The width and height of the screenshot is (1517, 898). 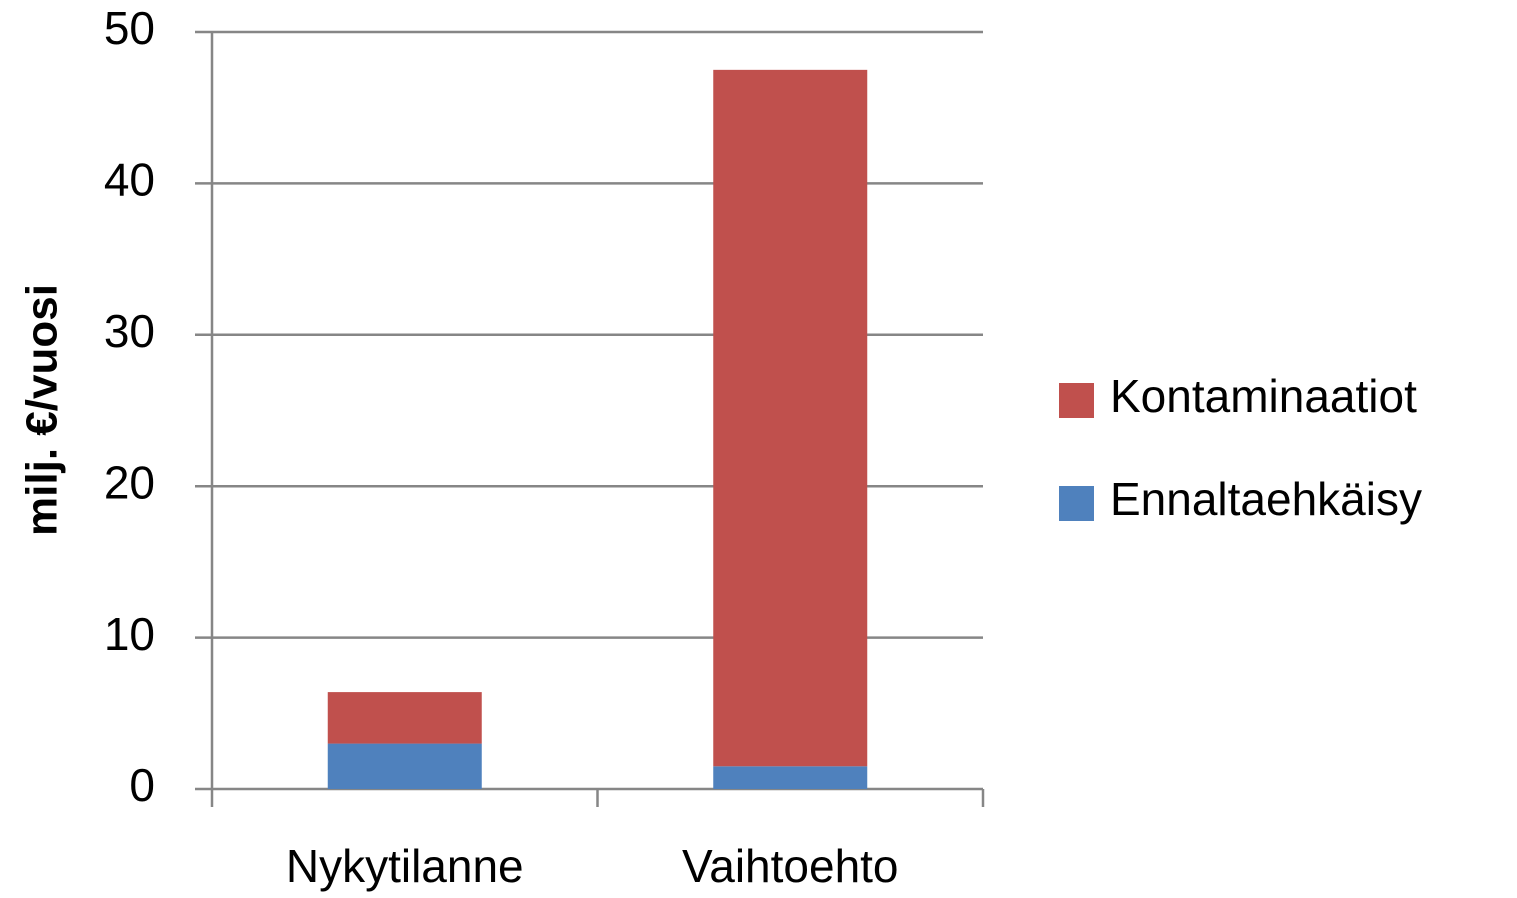 What do you see at coordinates (129, 28) in the screenshot?
I see `y-tick-label: 50` at bounding box center [129, 28].